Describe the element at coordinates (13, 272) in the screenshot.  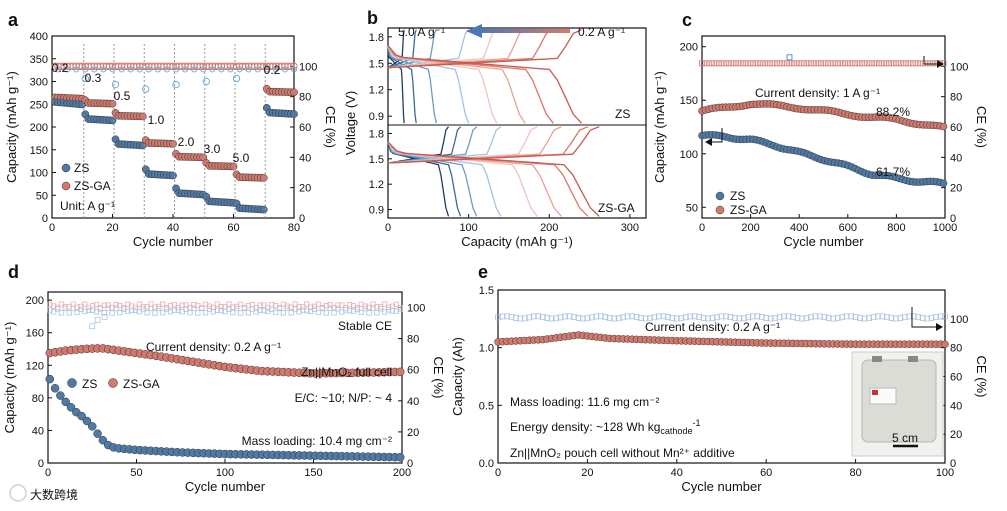
I see `panel-letter-d: d` at that location.